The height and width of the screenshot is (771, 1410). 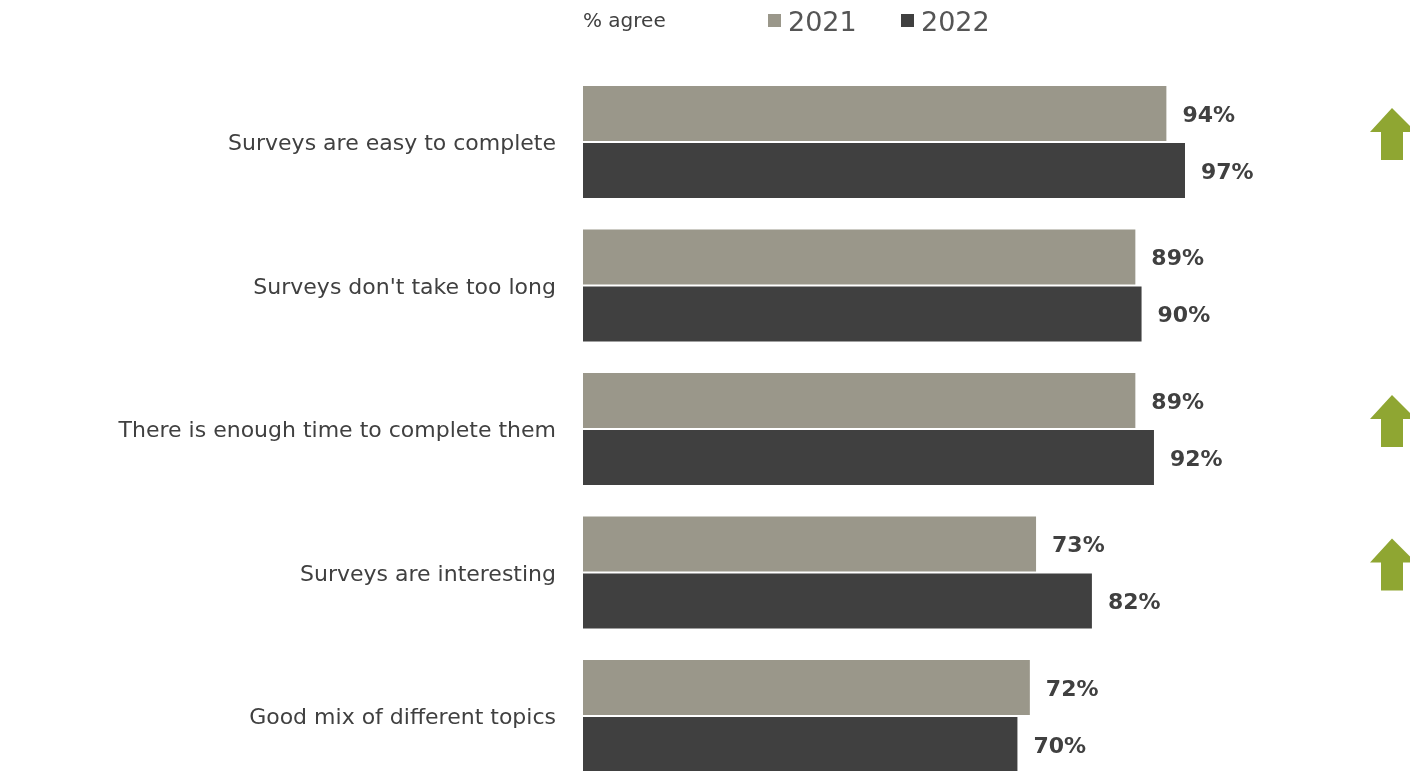 I want to click on data-label: 94%, so click(x=1209, y=114).